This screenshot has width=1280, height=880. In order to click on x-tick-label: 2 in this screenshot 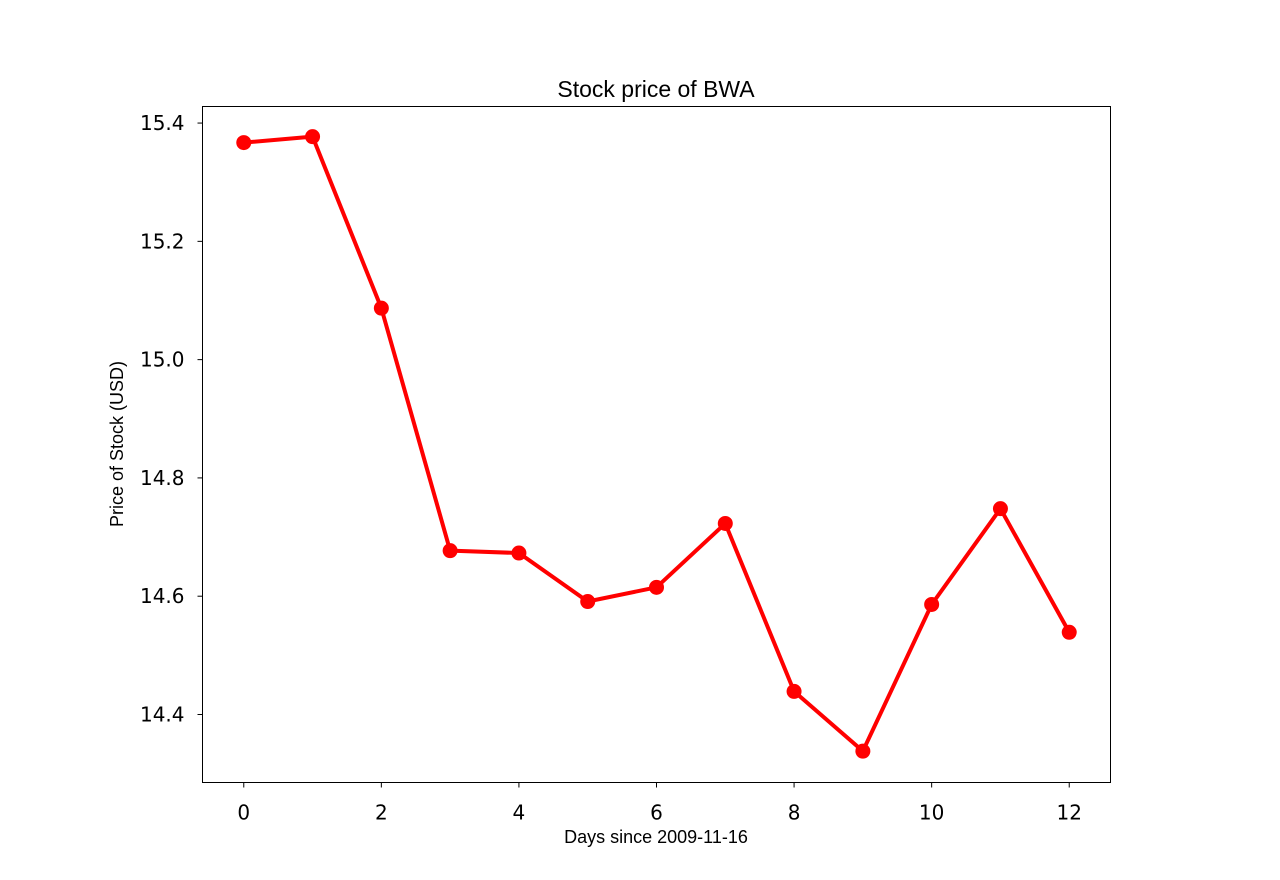, I will do `click(381, 813)`.